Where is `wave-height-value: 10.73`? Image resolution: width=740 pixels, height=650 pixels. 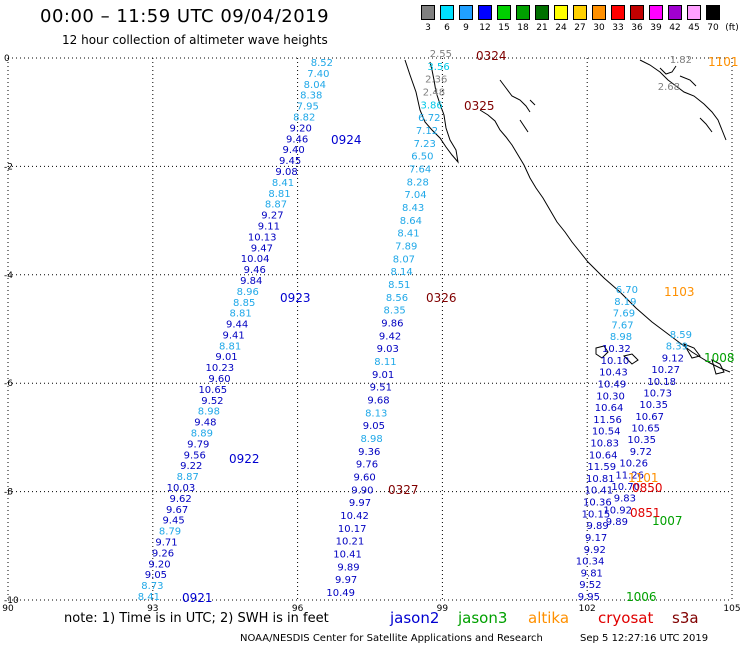
wave-height-value: 10.73 is located at coordinates (657, 393).